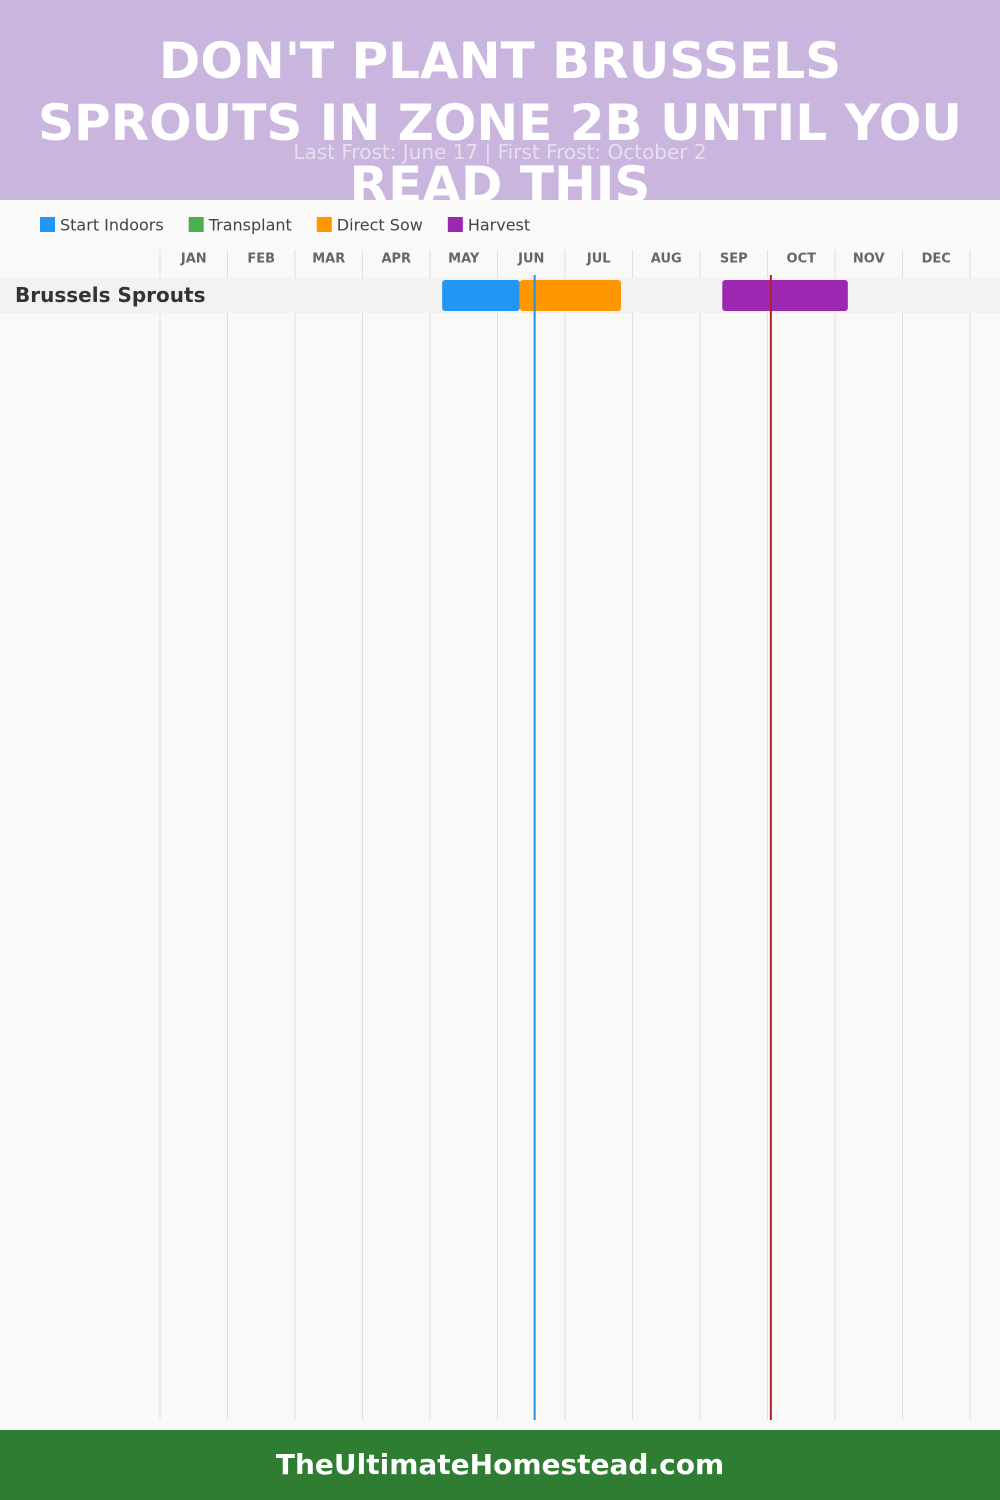  What do you see at coordinates (464, 259) in the screenshot?
I see `x-tick-label: MAY` at bounding box center [464, 259].